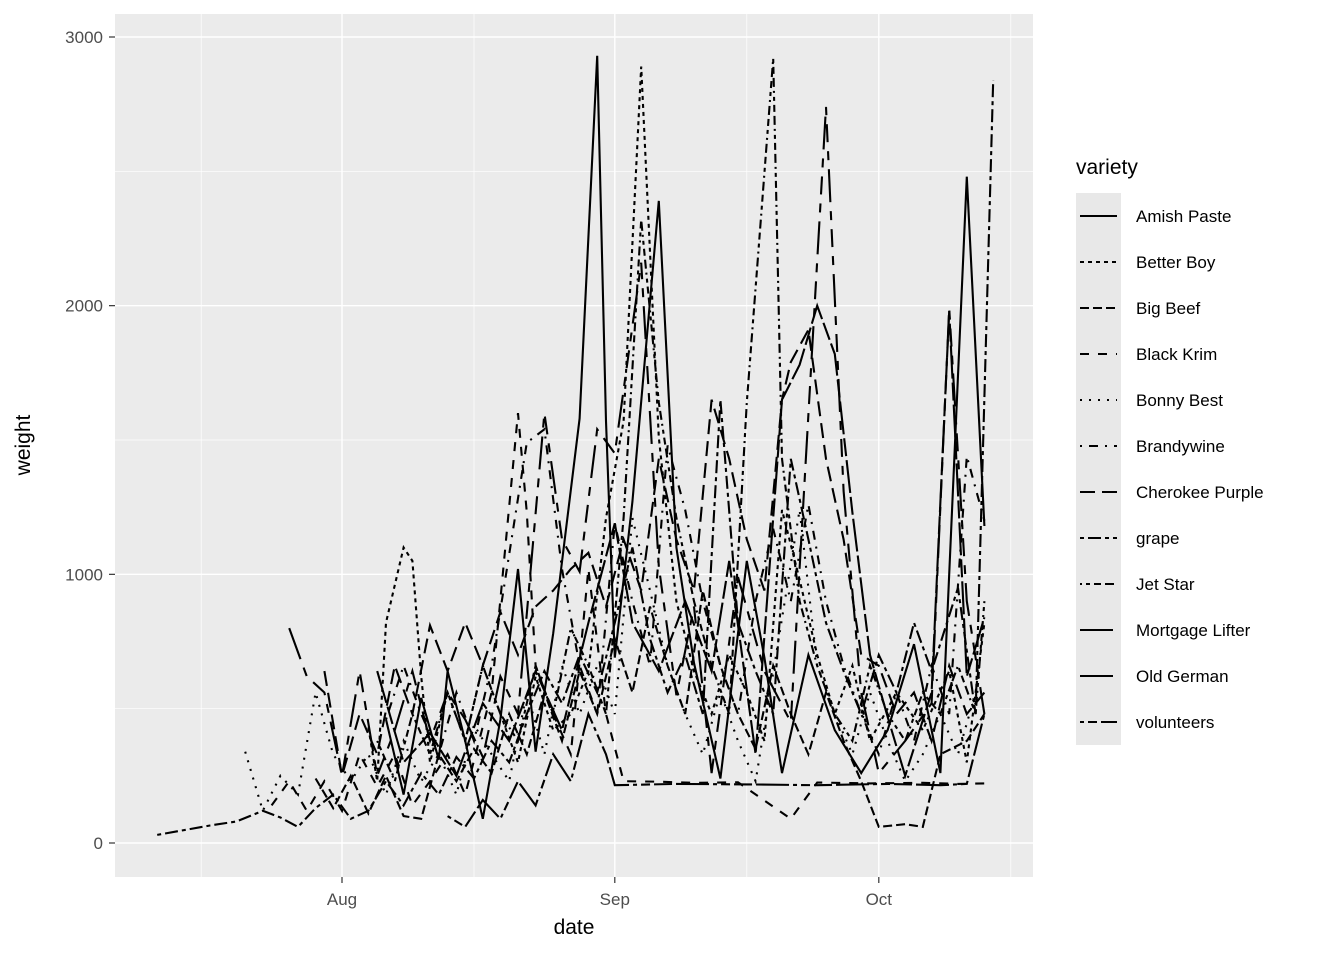 The width and height of the screenshot is (1344, 960). What do you see at coordinates (23, 445) in the screenshot?
I see `y-axis-title: weight` at bounding box center [23, 445].